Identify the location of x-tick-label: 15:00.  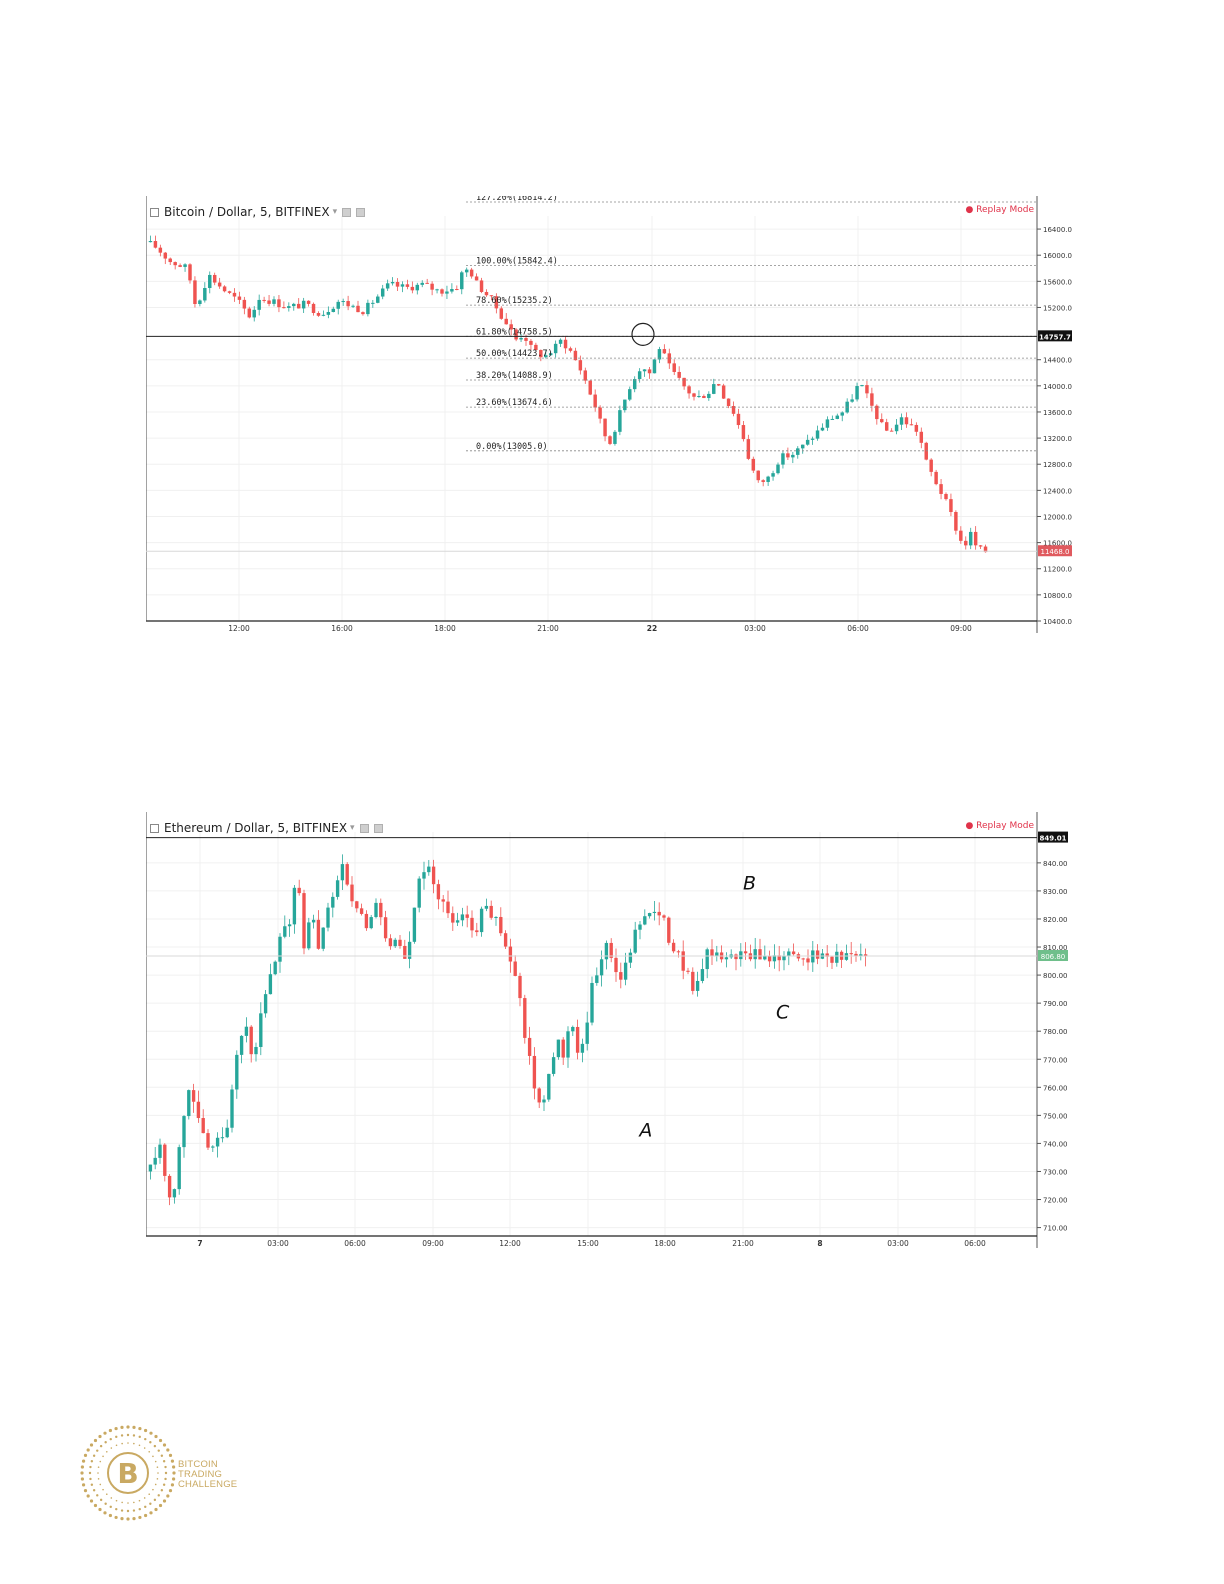
(588, 1243).